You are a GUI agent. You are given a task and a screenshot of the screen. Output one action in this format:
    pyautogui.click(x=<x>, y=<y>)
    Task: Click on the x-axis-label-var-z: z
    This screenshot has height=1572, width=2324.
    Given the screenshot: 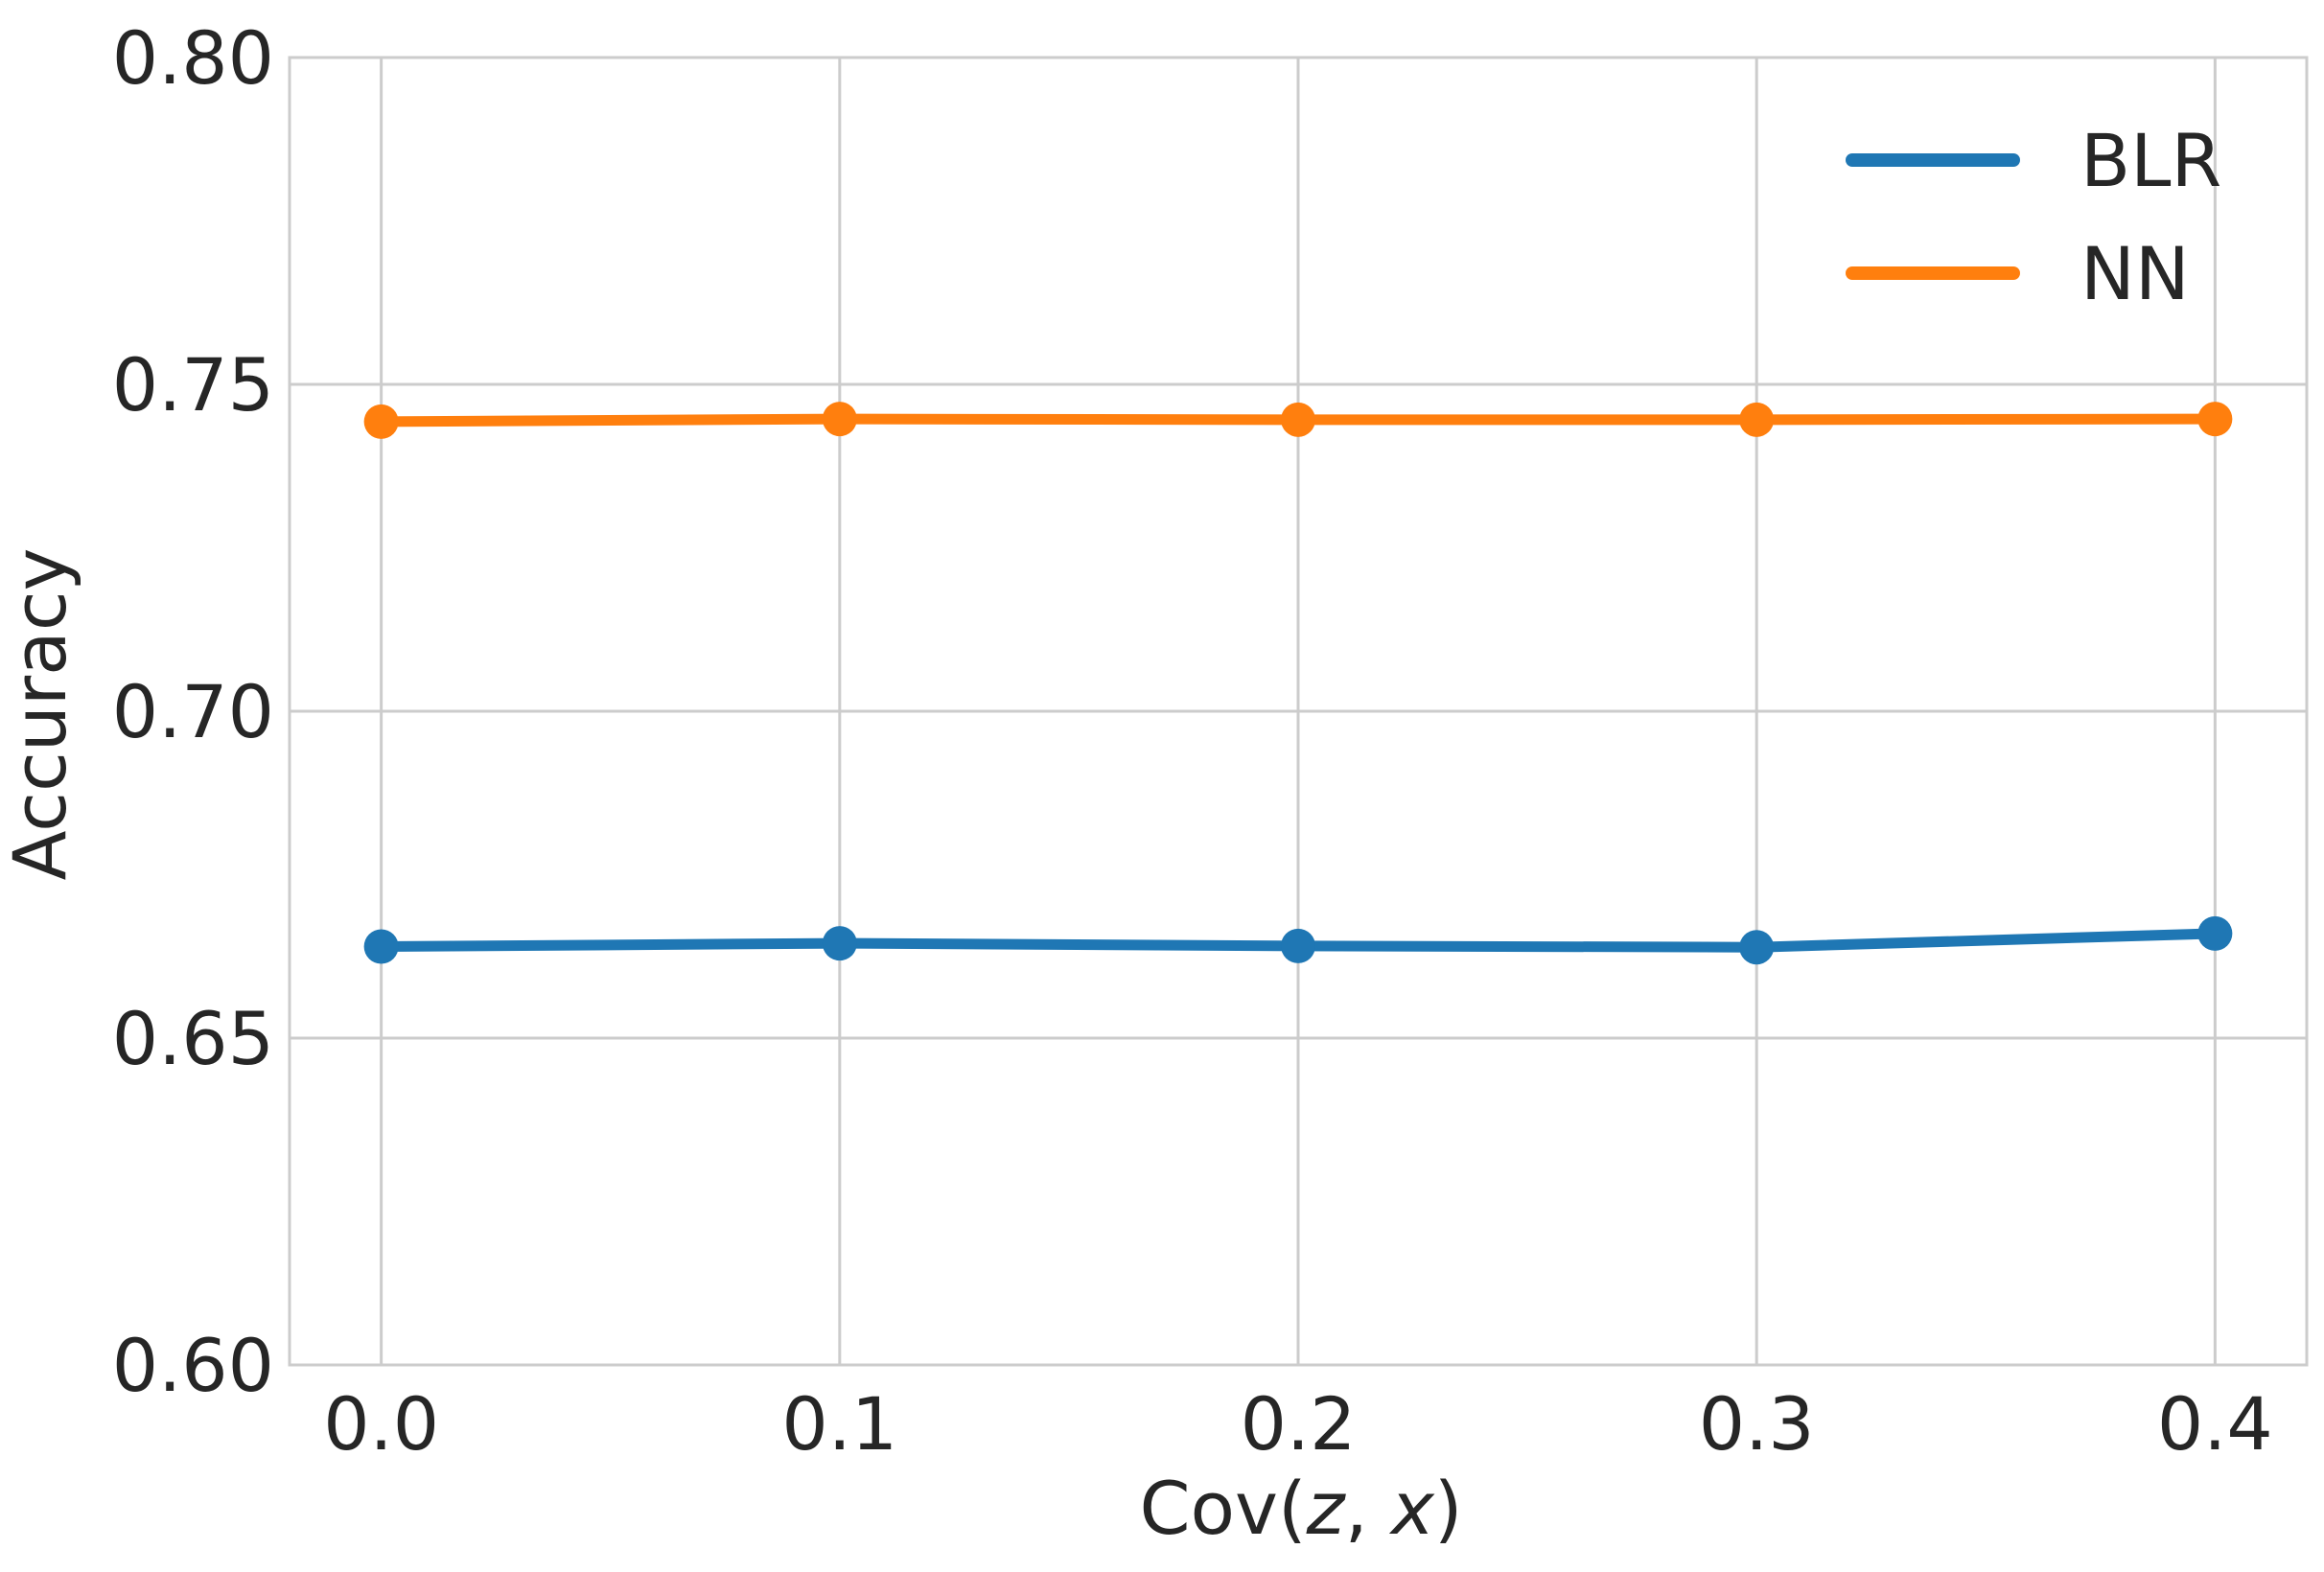 What is the action you would take?
    pyautogui.click(x=1326, y=1508)
    